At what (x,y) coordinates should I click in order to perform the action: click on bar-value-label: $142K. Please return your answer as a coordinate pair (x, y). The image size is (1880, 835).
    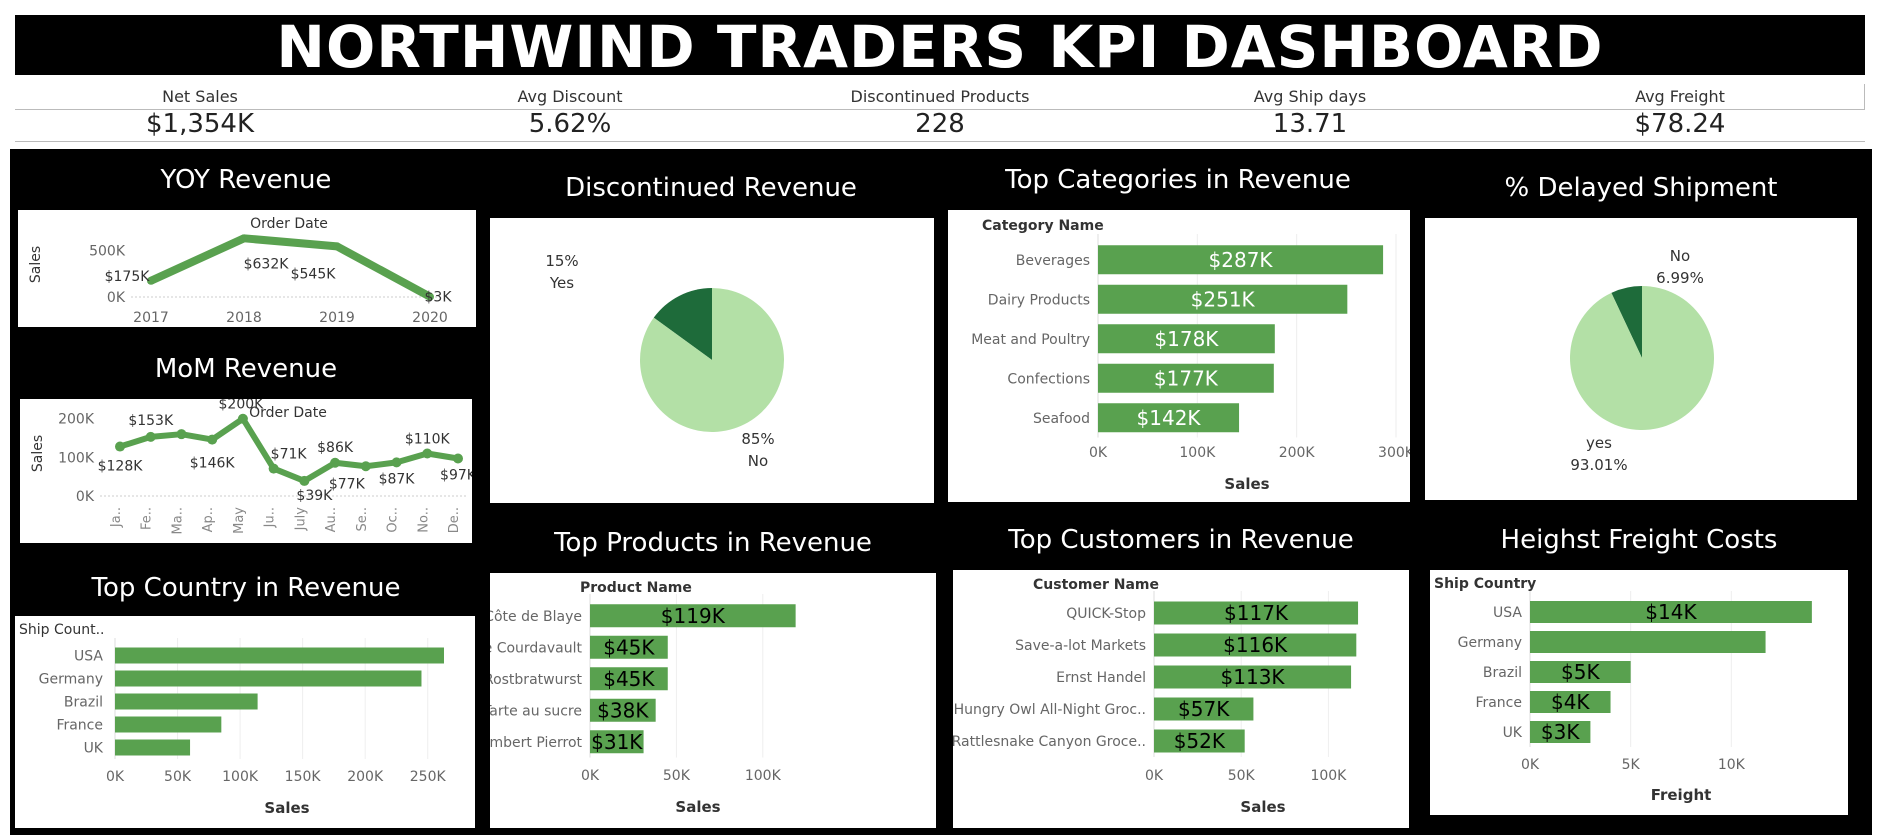
    Looking at the image, I should click on (1169, 418).